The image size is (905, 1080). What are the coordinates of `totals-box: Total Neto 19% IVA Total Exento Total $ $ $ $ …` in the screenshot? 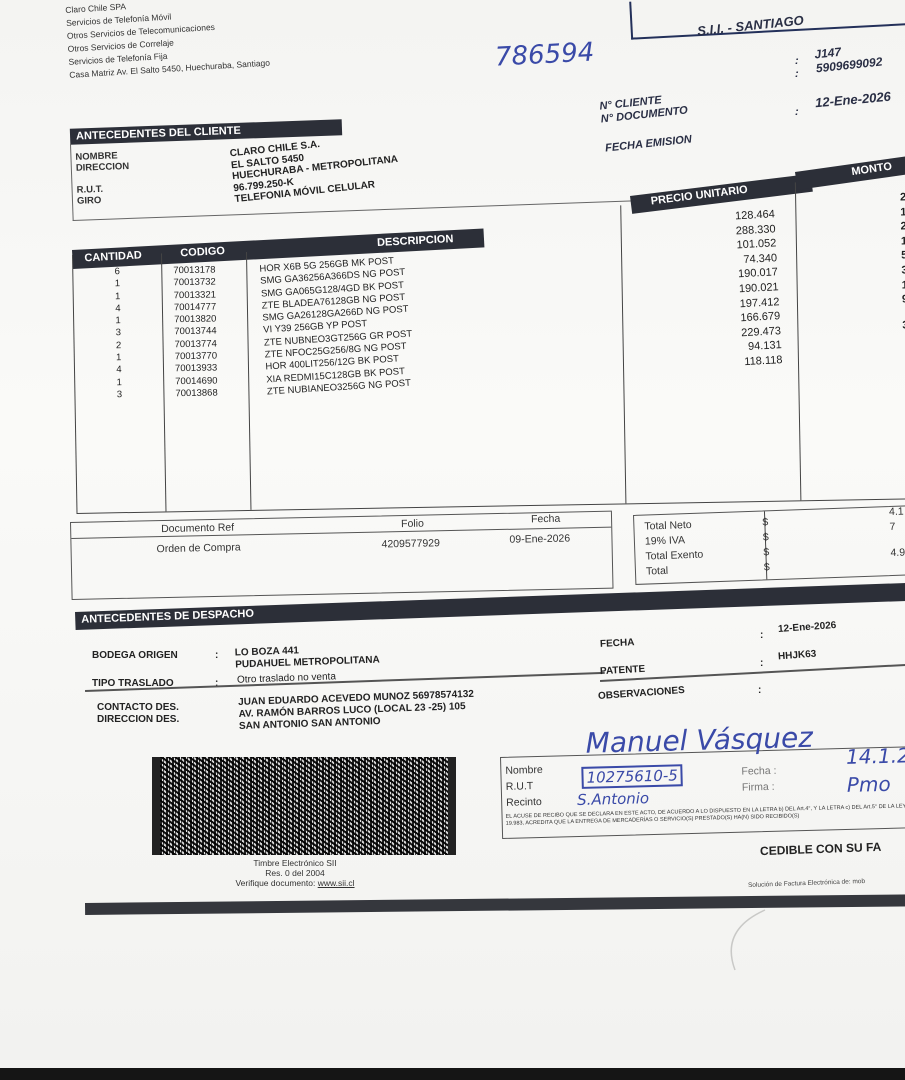 It's located at (769, 544).